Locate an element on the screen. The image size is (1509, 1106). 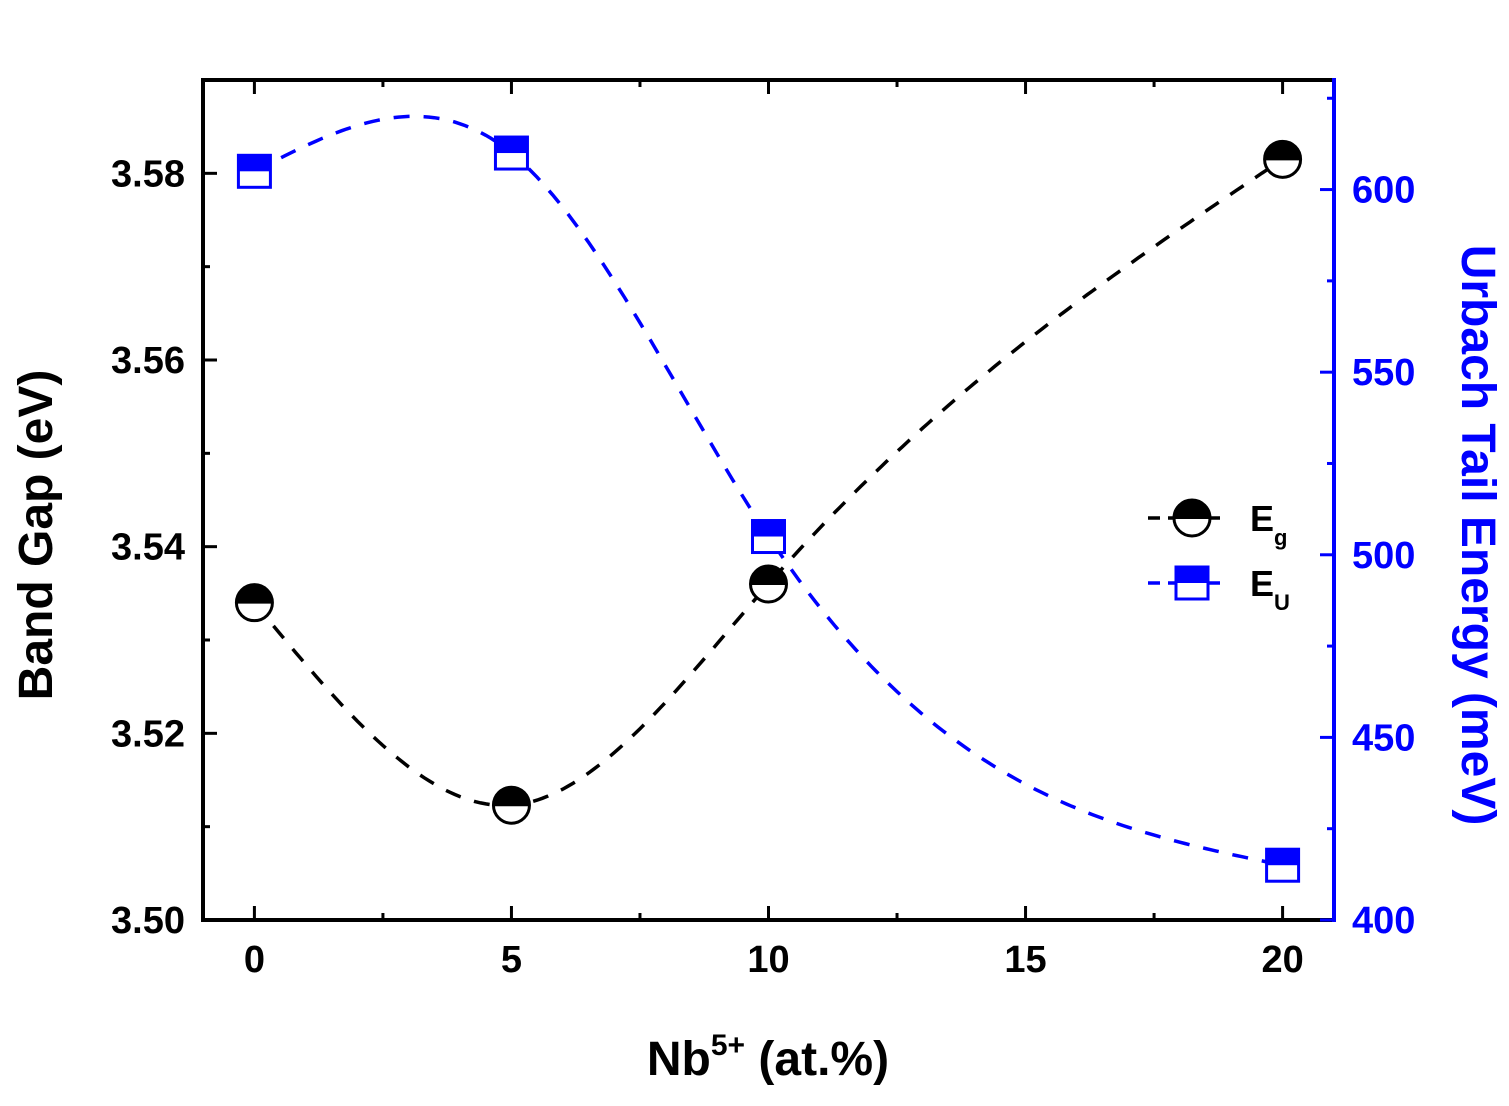
legend-marker-eg is located at coordinates (1192, 518).